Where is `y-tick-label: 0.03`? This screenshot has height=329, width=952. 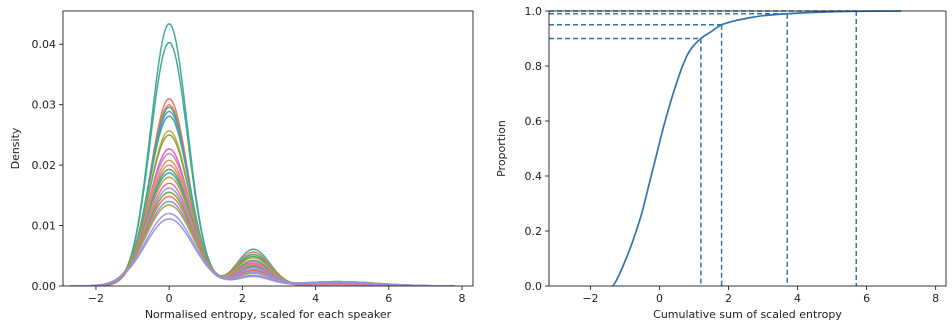
y-tick-label: 0.03 is located at coordinates (44, 105).